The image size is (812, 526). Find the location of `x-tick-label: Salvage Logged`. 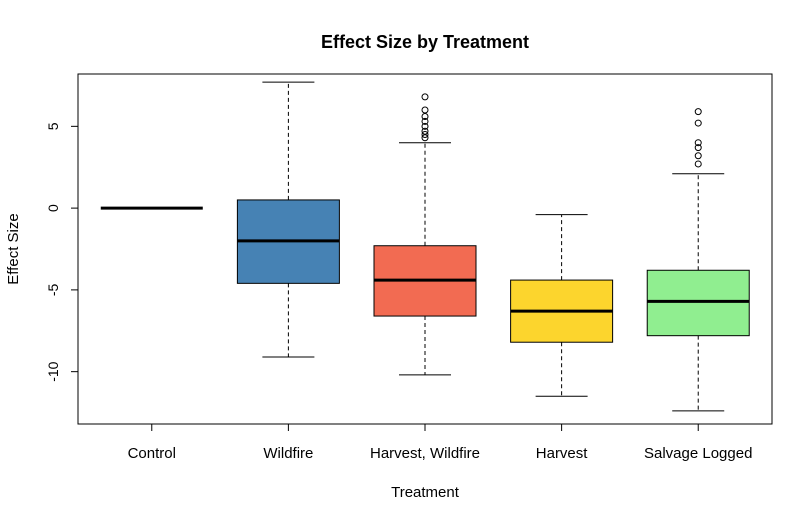

x-tick-label: Salvage Logged is located at coordinates (698, 453).